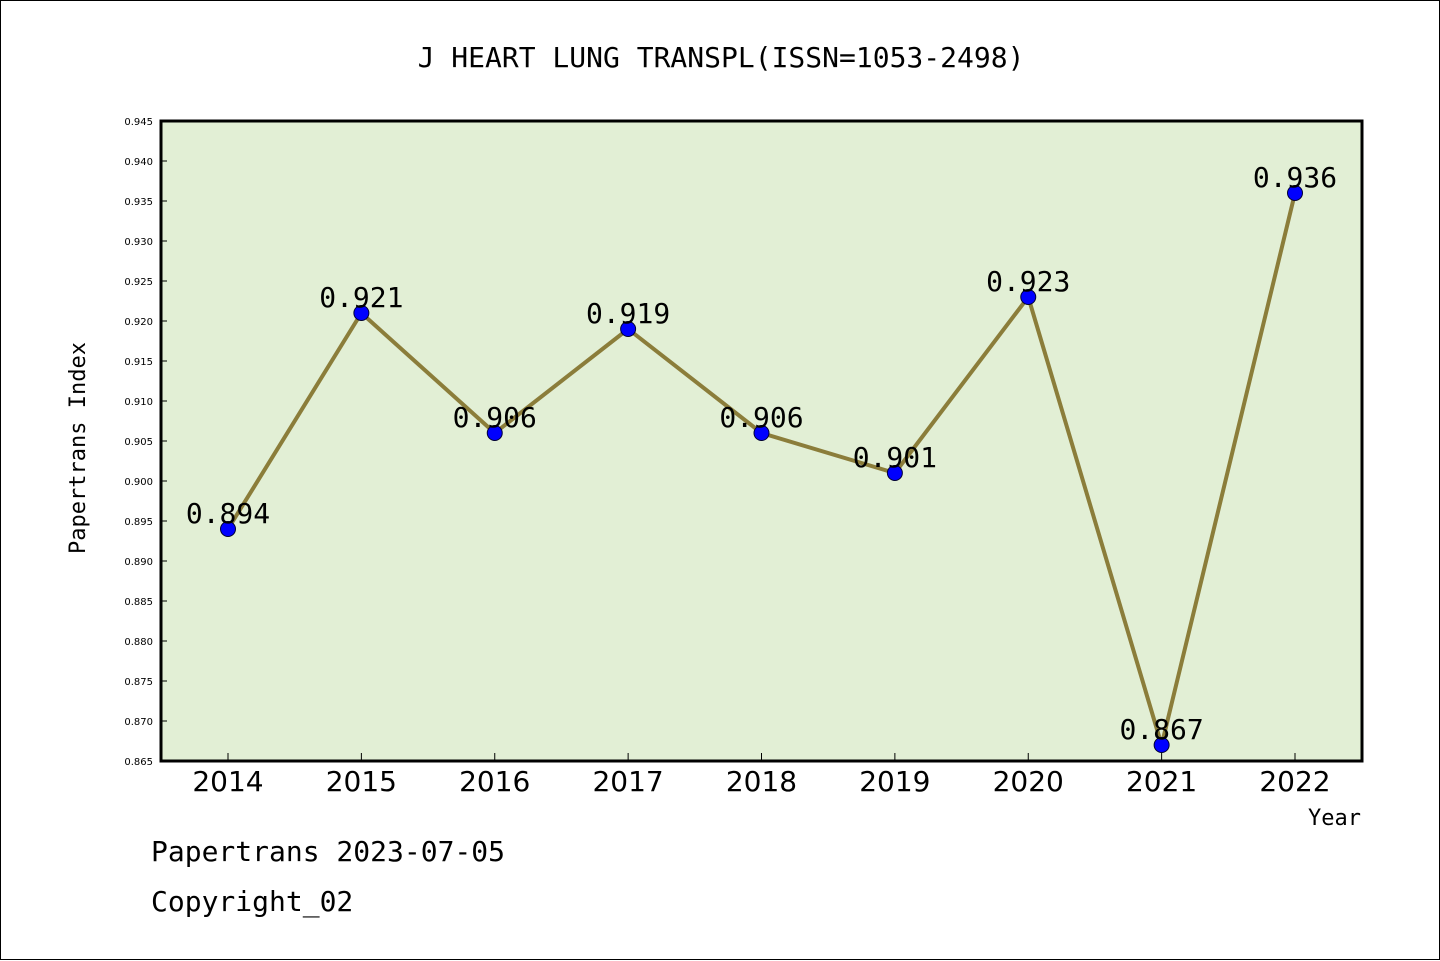 Image resolution: width=1440 pixels, height=961 pixels. What do you see at coordinates (252, 901) in the screenshot?
I see `footer-copyright: Copyright_02` at bounding box center [252, 901].